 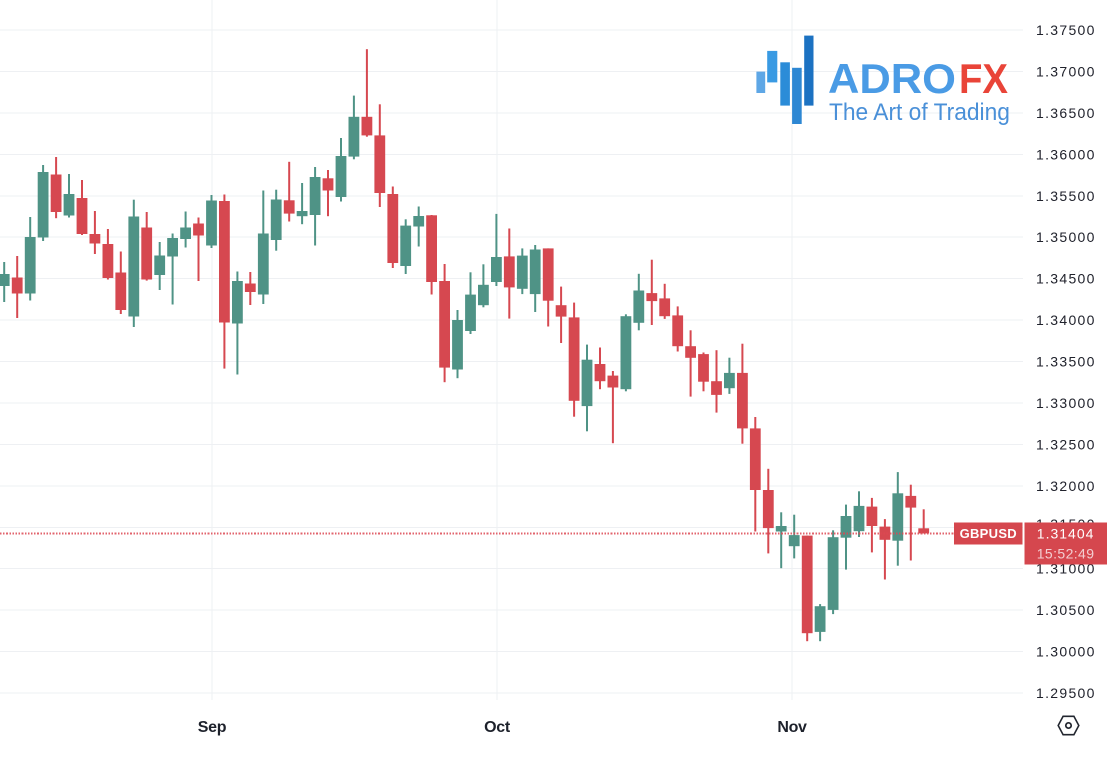 What do you see at coordinates (1066, 237) in the screenshot?
I see `svg-text: 1.35000` at bounding box center [1066, 237].